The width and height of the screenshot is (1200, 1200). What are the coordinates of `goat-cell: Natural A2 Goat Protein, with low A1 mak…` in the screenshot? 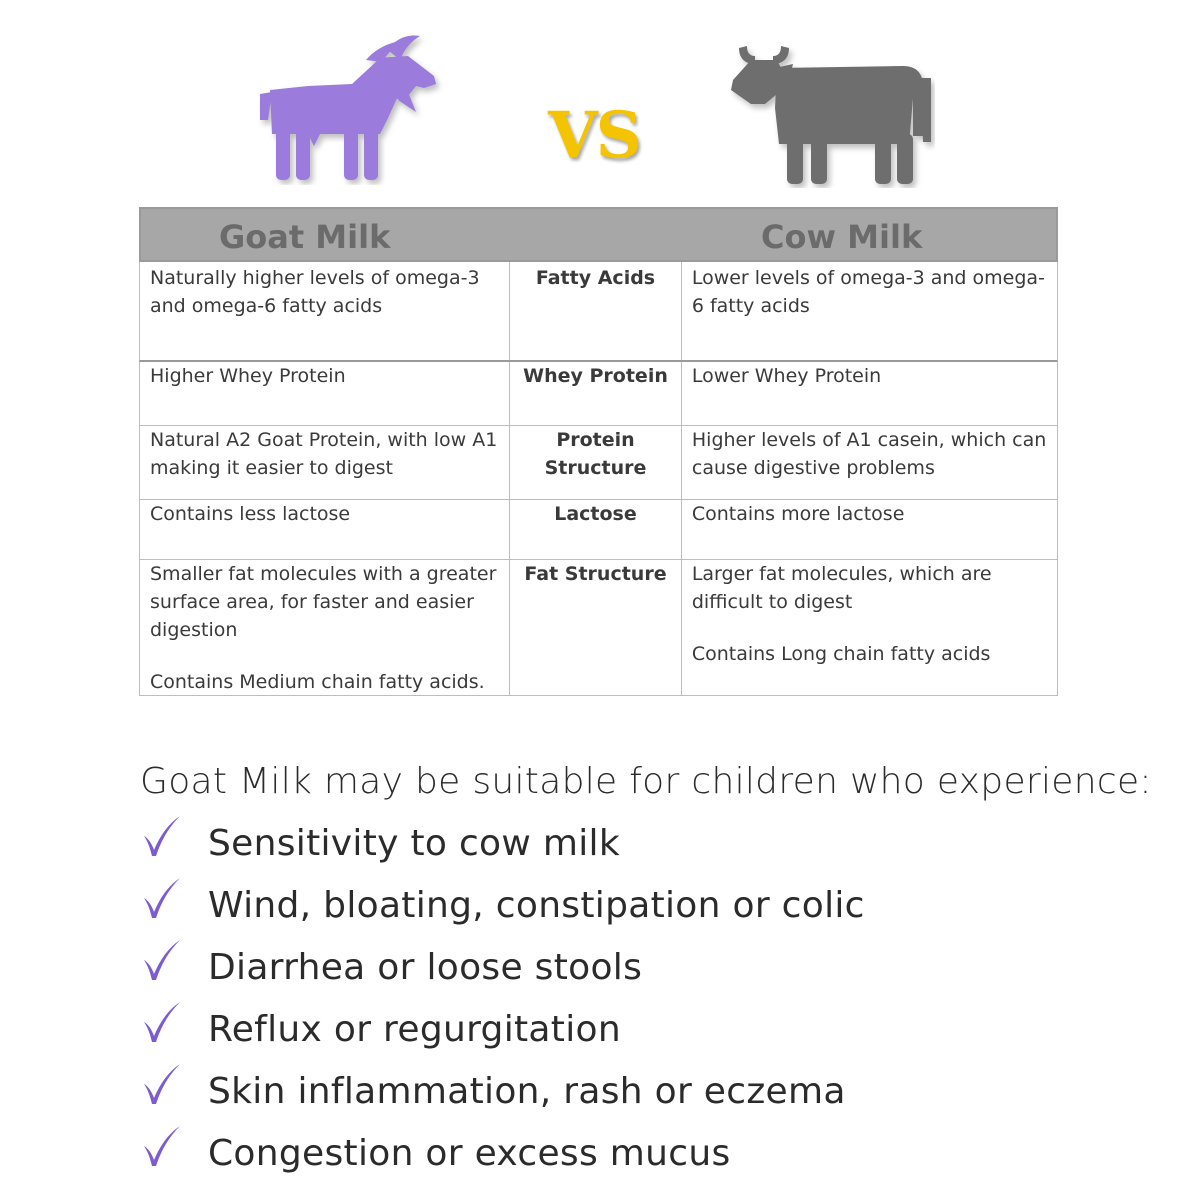 It's located at (325, 462).